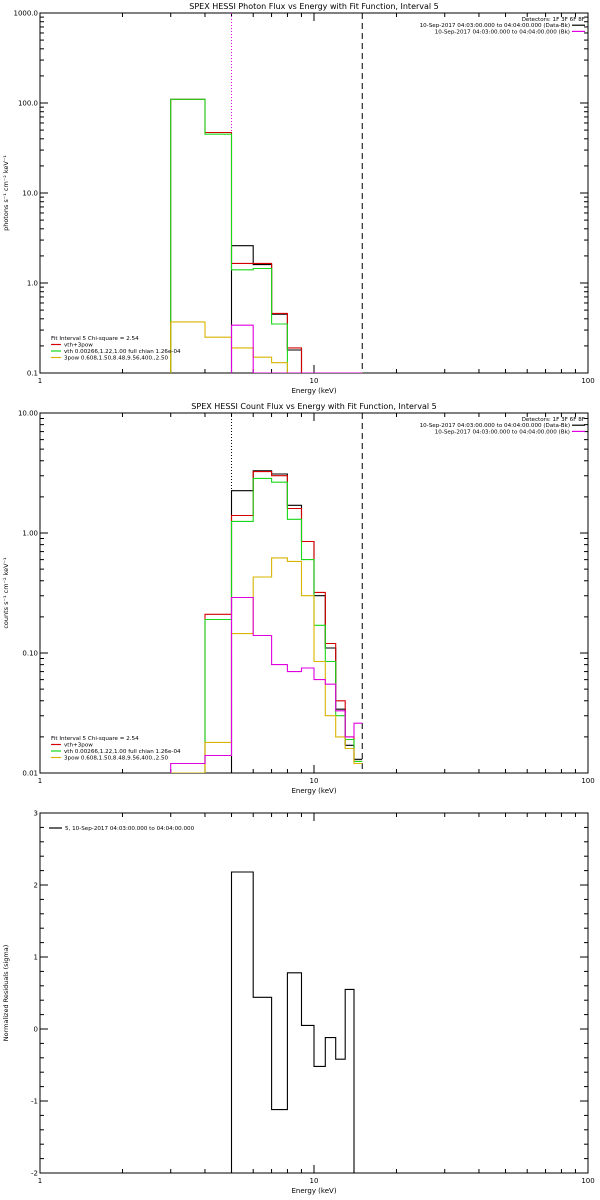  What do you see at coordinates (34, 1102) in the screenshot?
I see `y-tick-label: -1` at bounding box center [34, 1102].